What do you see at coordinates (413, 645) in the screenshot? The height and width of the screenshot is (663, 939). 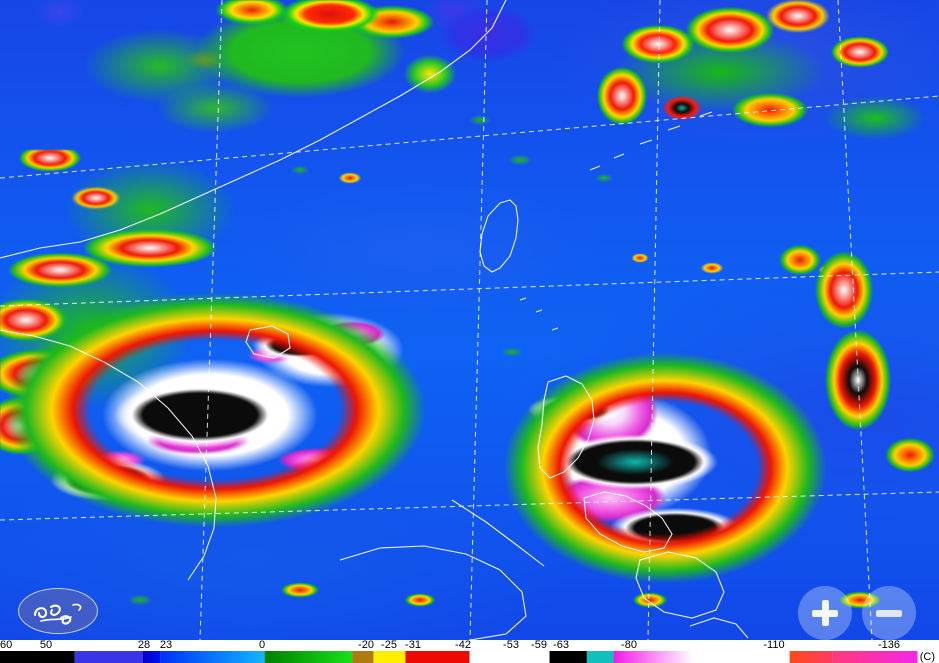 I see `colorbar-tick: -31` at bounding box center [413, 645].